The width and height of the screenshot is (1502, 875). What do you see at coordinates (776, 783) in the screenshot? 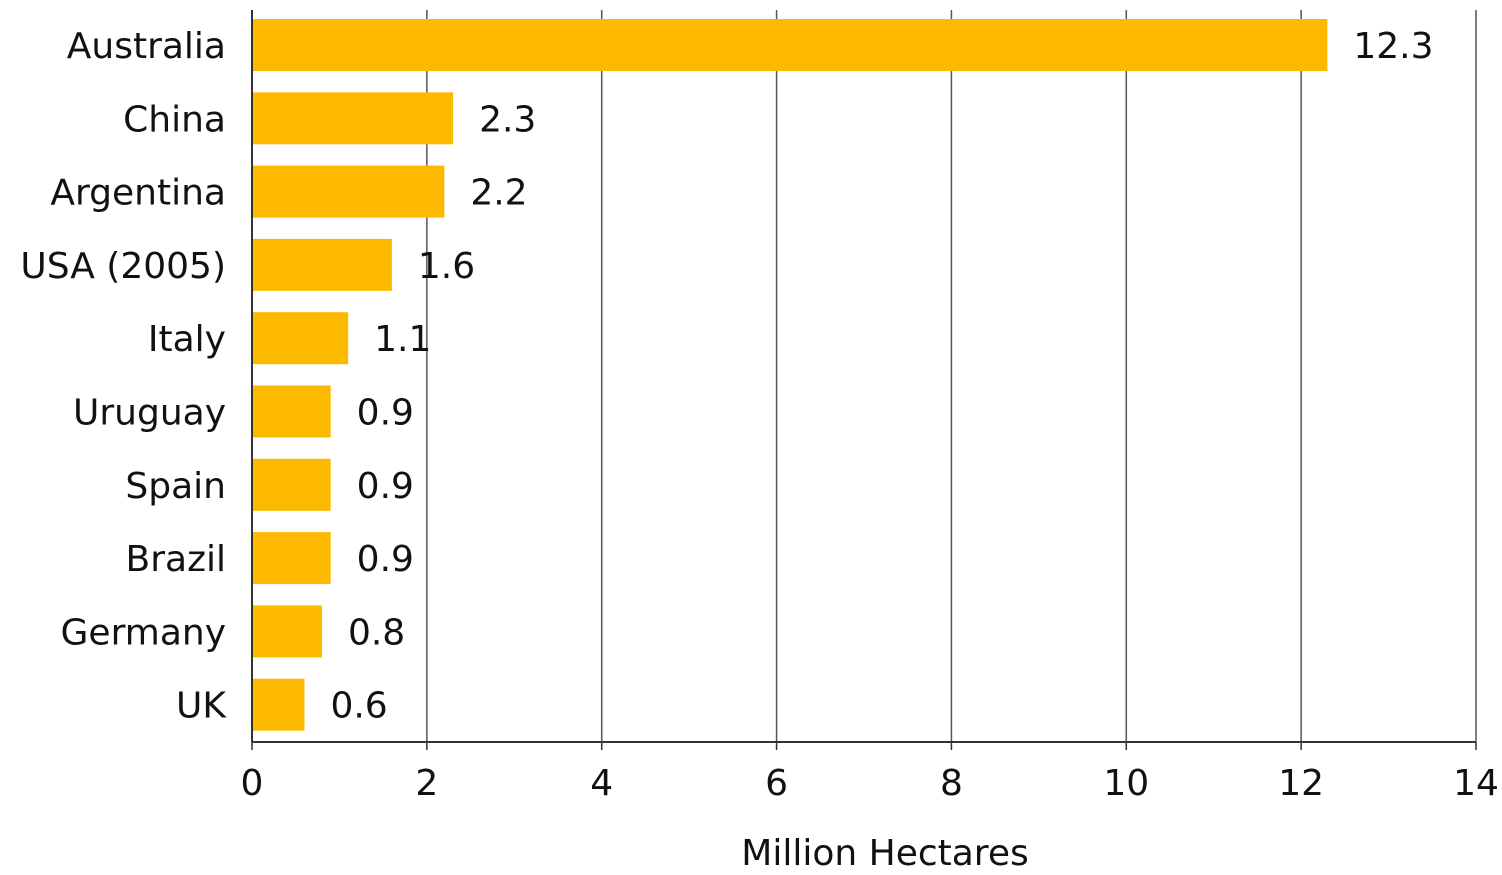
I see `x-tick-label: 6` at bounding box center [776, 783].